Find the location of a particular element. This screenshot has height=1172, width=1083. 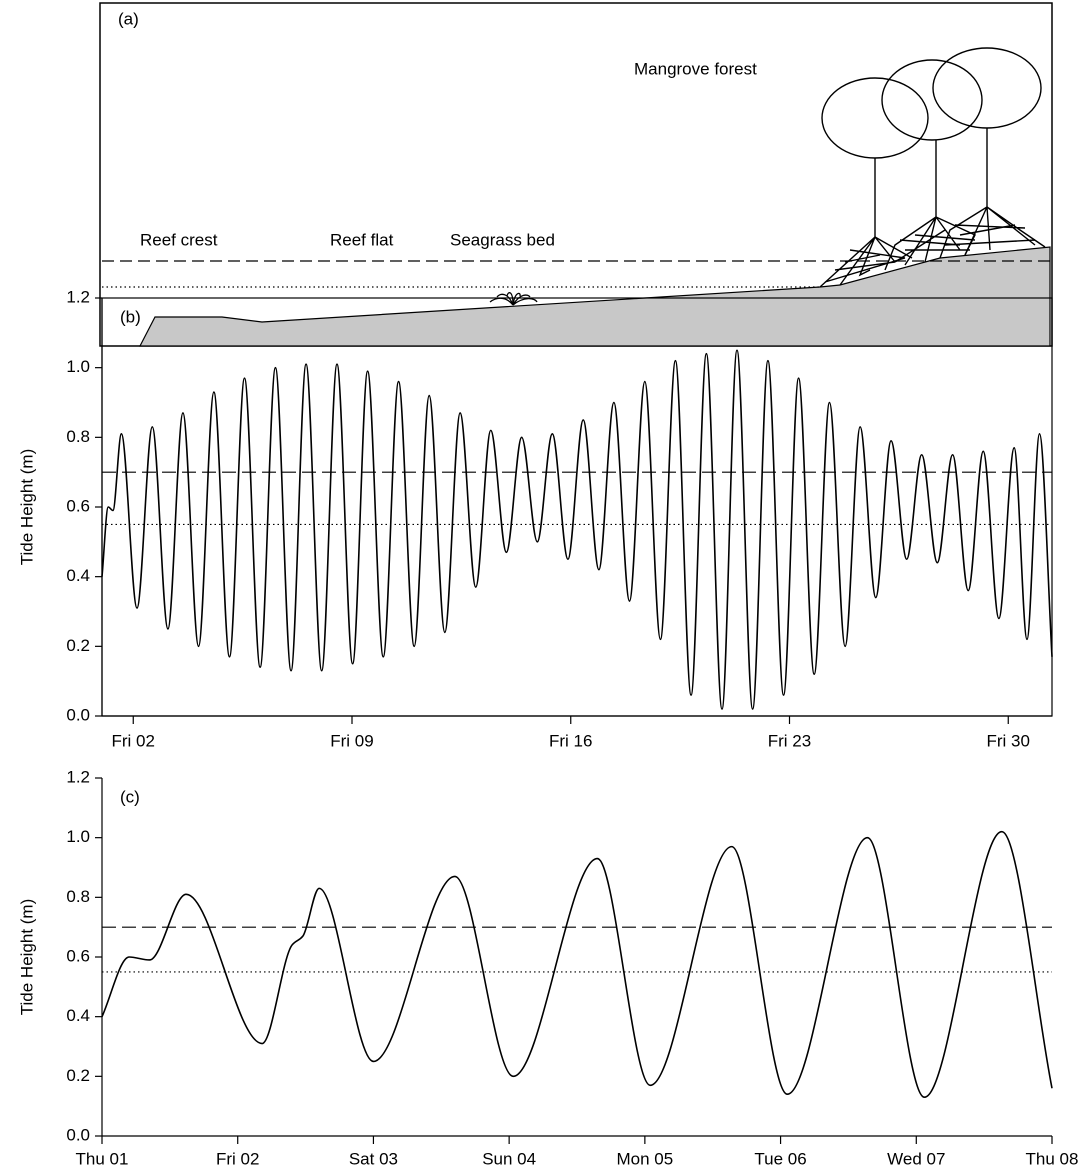

zone-label: Reef flat is located at coordinates (362, 239).